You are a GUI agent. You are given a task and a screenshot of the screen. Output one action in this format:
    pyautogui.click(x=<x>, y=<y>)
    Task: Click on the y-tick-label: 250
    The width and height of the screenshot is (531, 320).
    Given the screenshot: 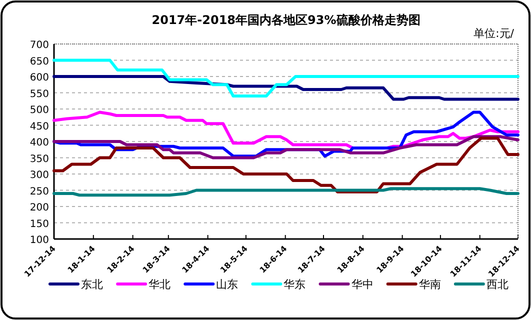 What is the action you would take?
    pyautogui.click(x=39, y=192)
    